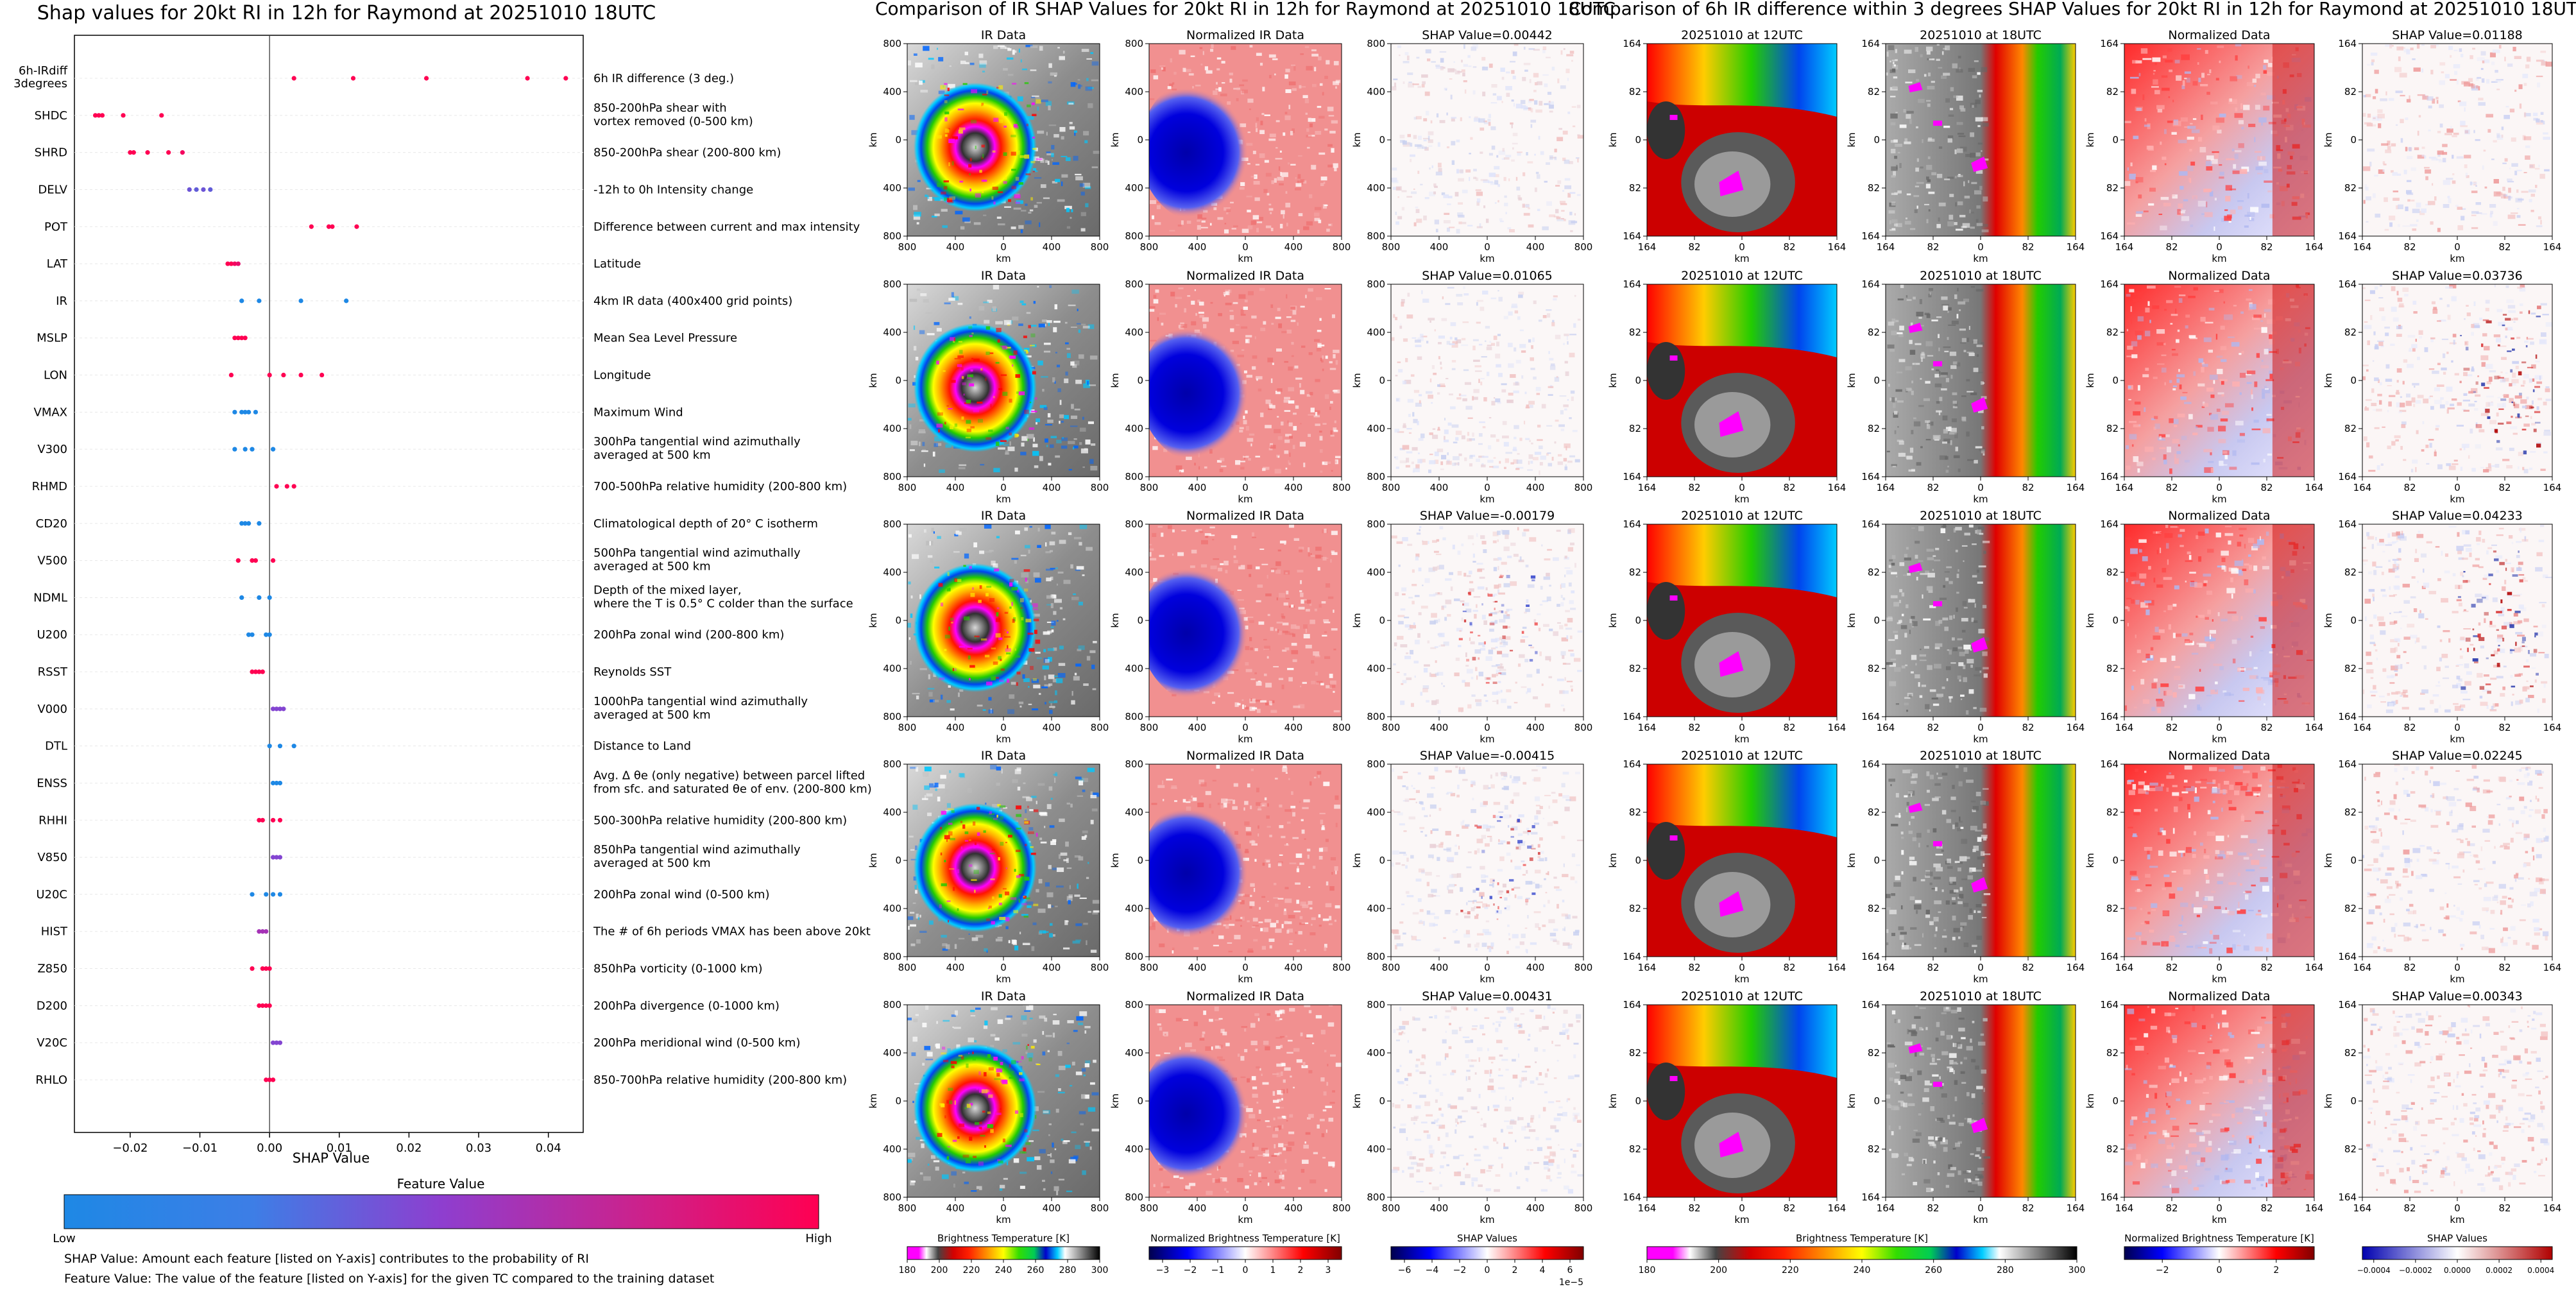 Image resolution: width=2576 pixels, height=1289 pixels. I want to click on feature-code-label: Z850, so click(52, 969).